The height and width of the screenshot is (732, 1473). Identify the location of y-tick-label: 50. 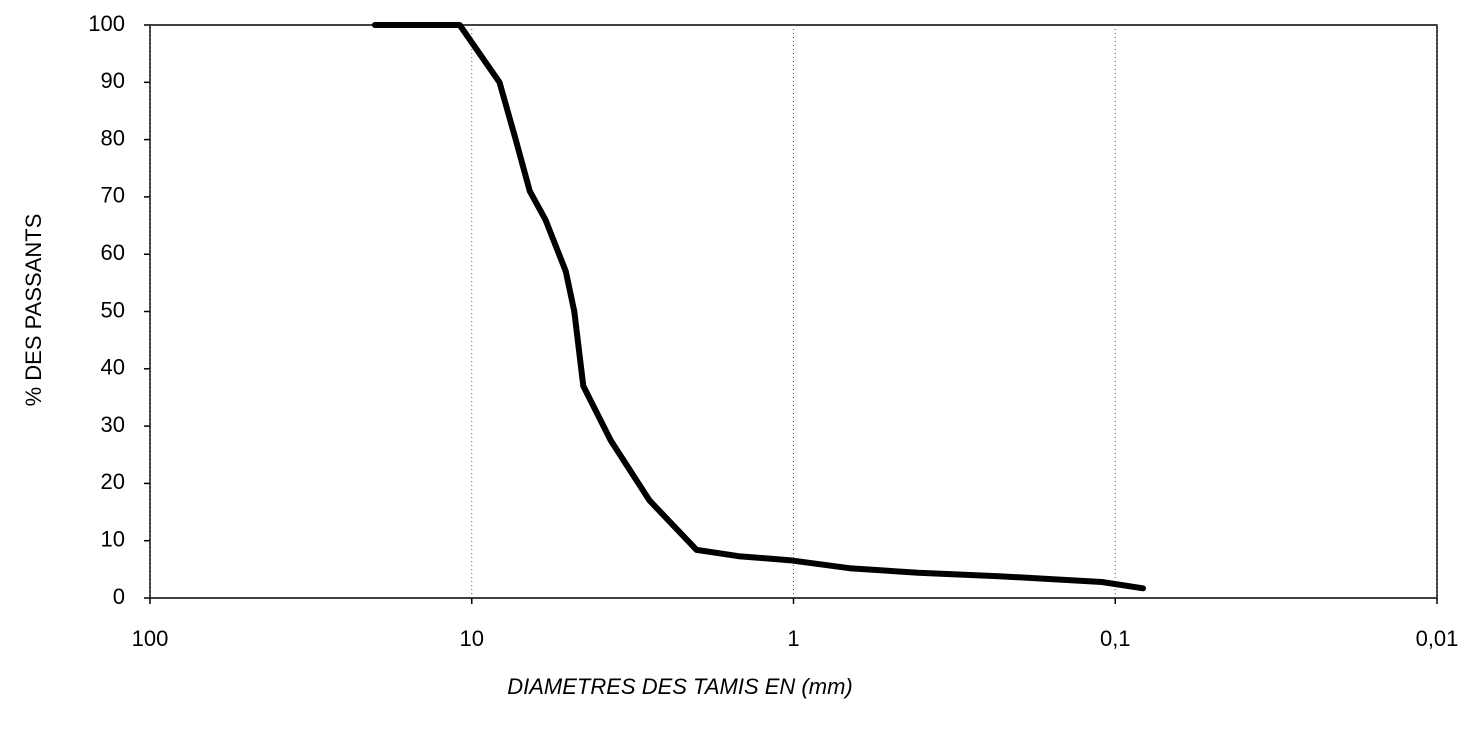
(113, 309).